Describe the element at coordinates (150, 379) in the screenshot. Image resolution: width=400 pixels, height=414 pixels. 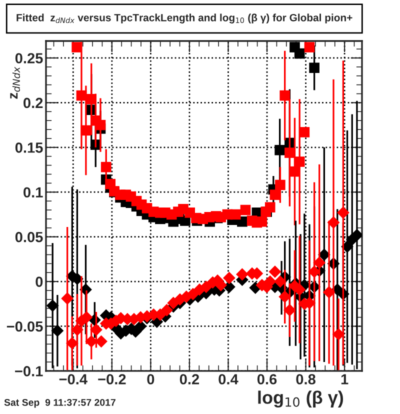
I see `x-tick-label: 0` at that location.